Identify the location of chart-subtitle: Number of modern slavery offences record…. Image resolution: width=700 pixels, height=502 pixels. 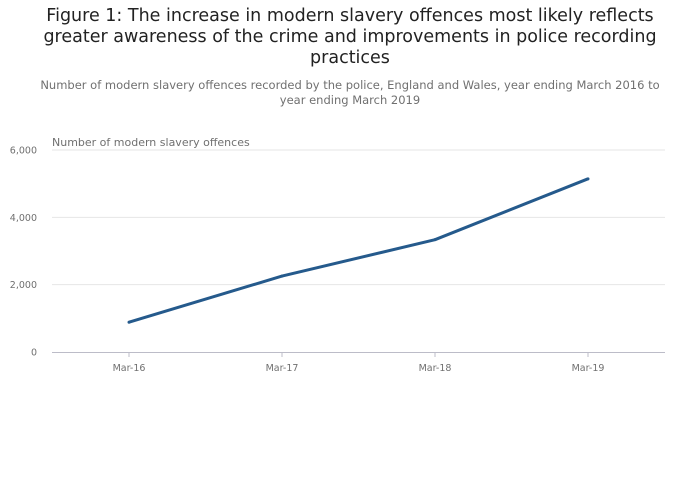
(350, 92).